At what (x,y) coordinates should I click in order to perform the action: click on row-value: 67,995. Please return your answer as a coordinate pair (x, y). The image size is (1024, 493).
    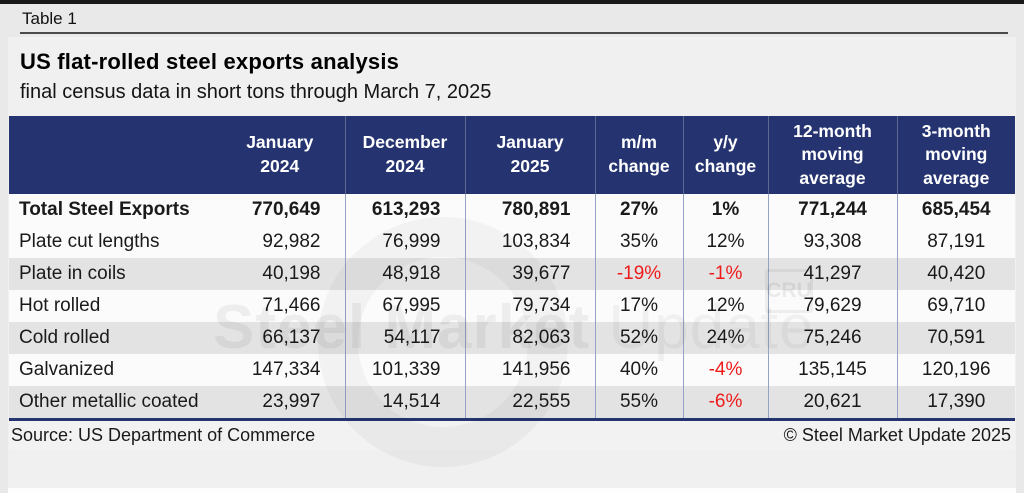
    Looking at the image, I should click on (404, 306).